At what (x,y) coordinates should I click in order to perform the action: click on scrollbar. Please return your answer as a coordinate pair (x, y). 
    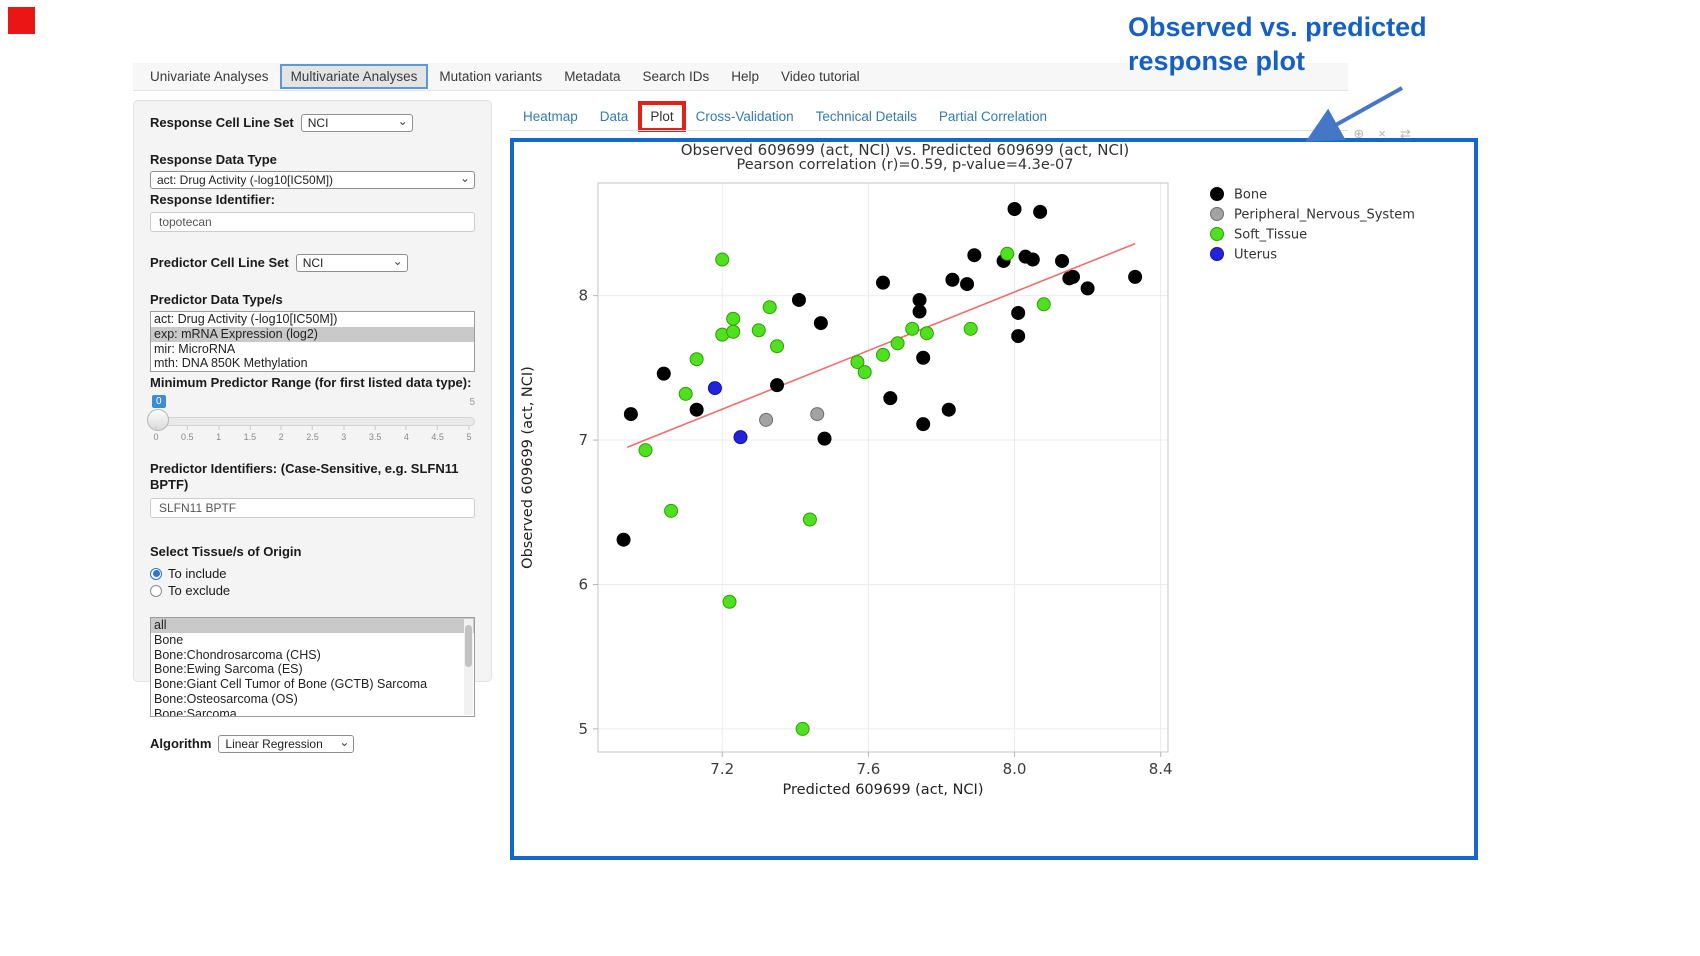
    Looking at the image, I should click on (468, 667).